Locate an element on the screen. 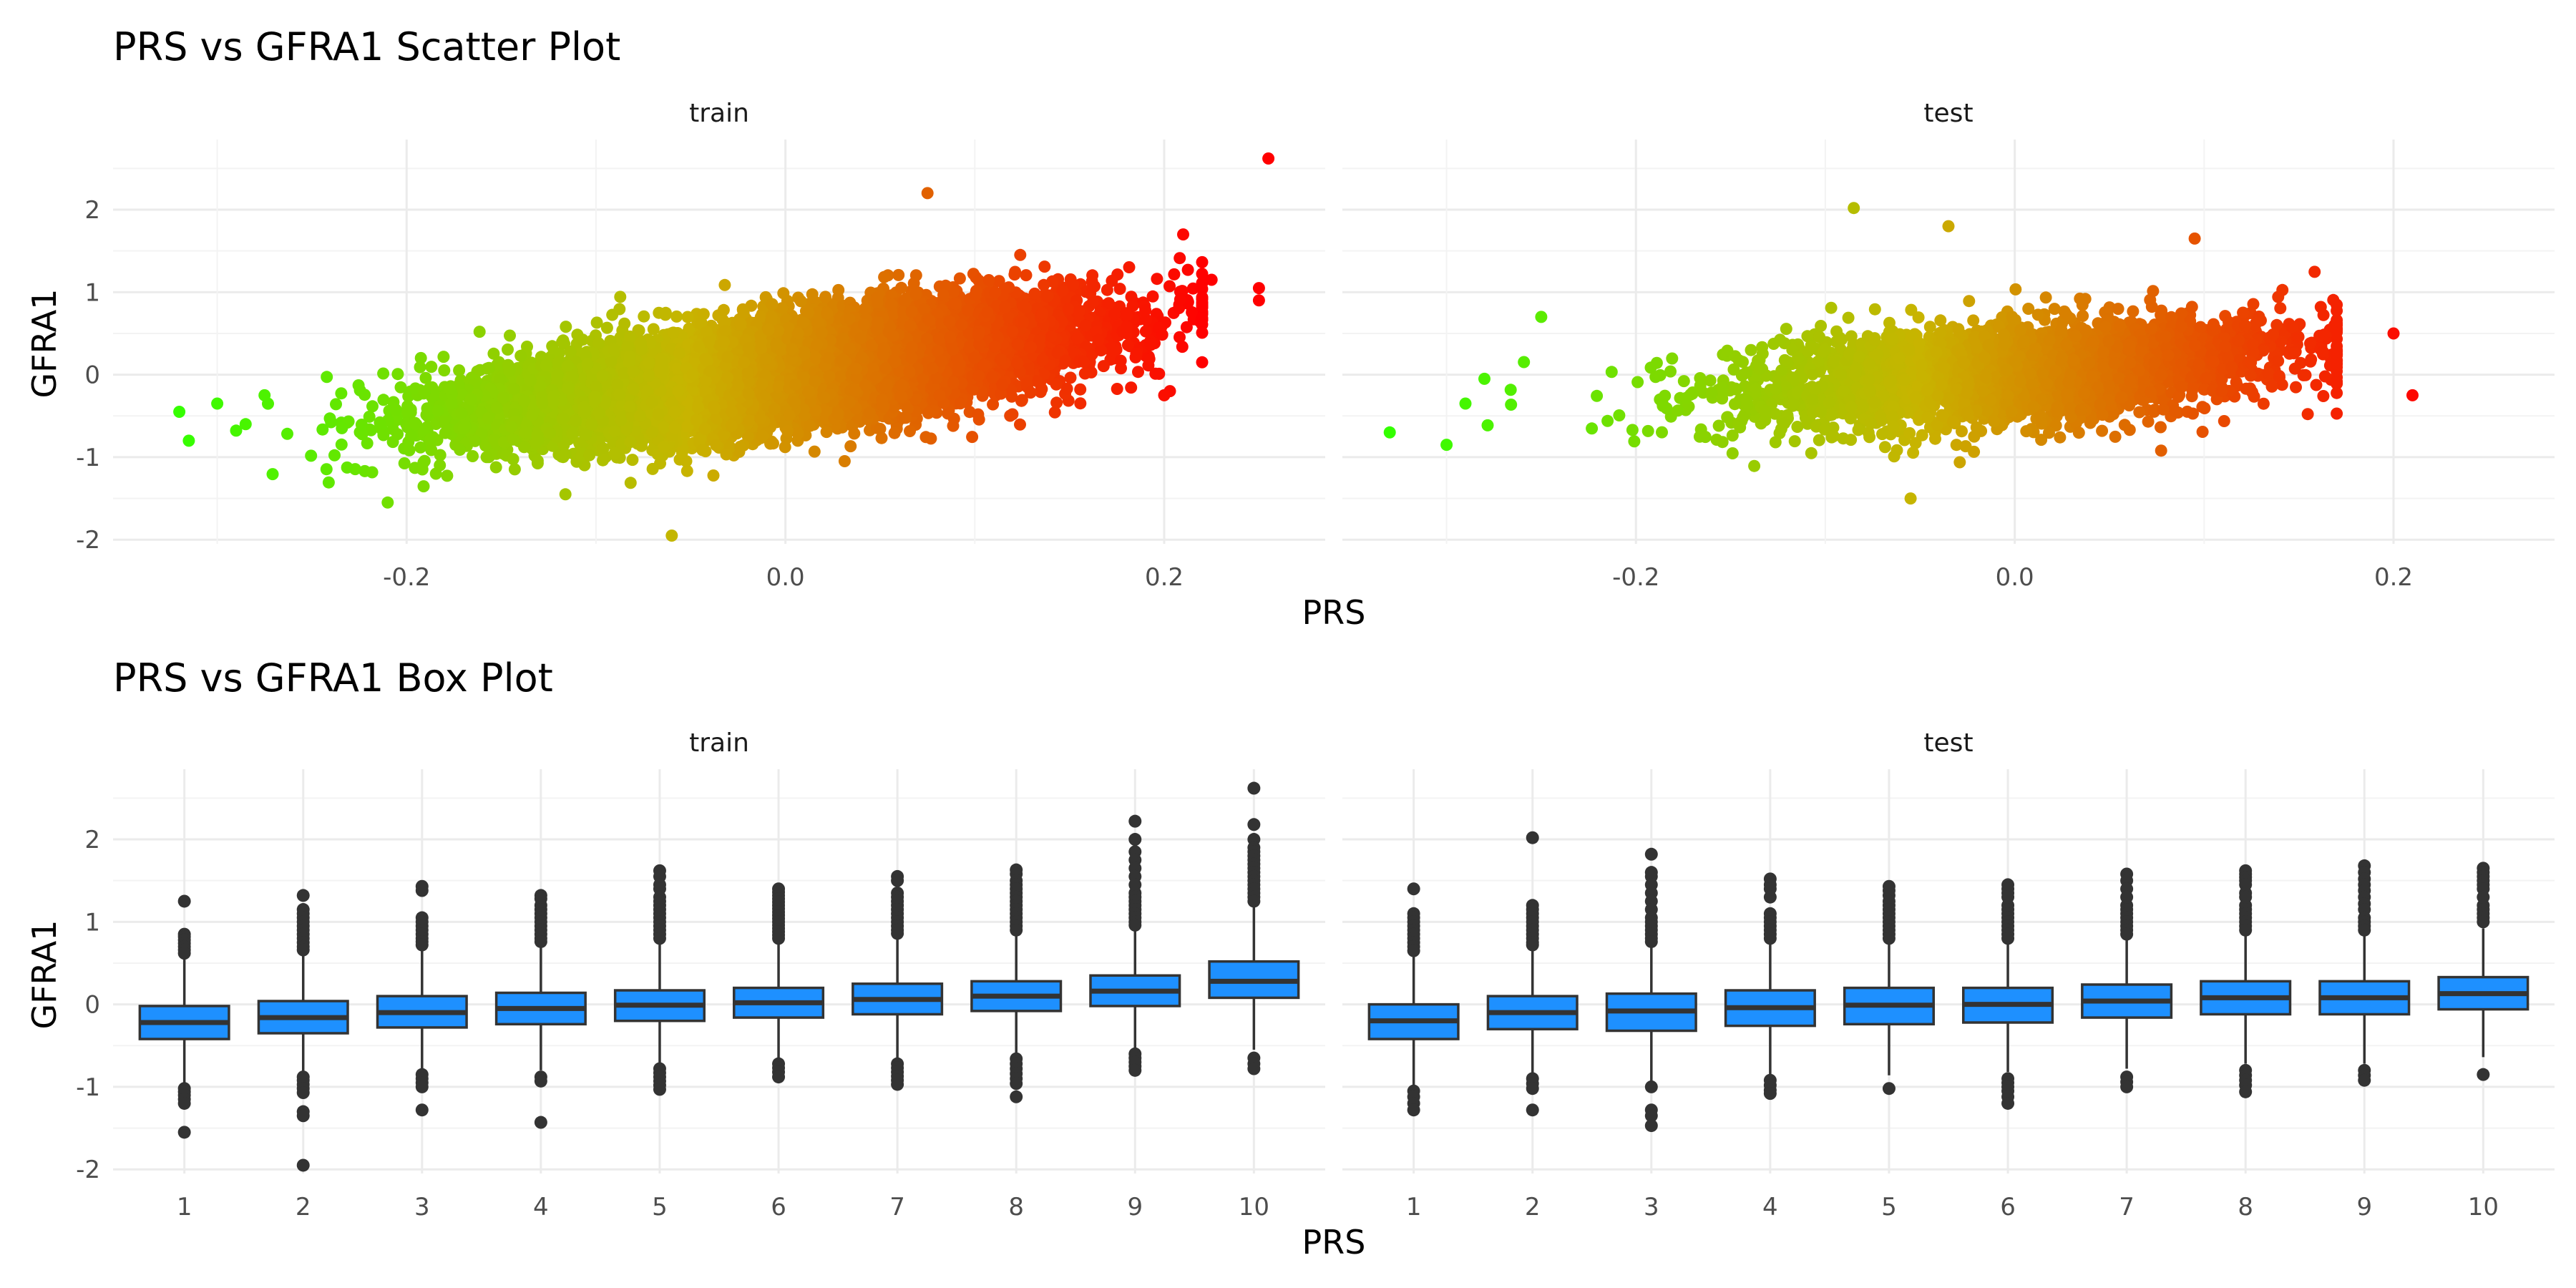  scatter-y-tick-label: 1 is located at coordinates (92, 292).